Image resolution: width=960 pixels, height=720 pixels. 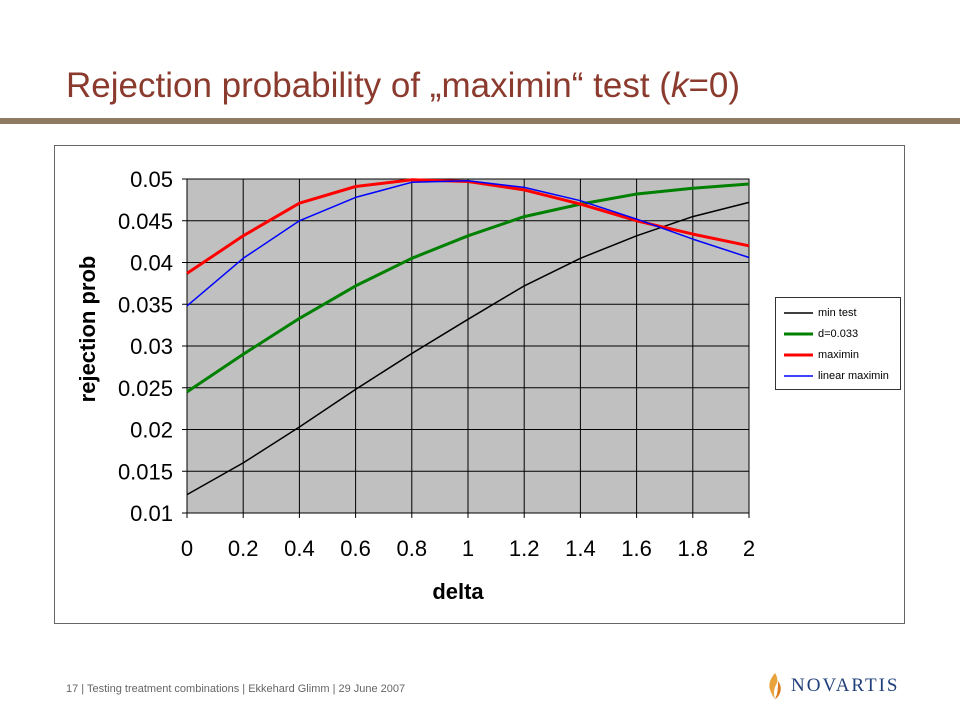 I want to click on x-tick-label: 0.6, so click(x=355, y=548).